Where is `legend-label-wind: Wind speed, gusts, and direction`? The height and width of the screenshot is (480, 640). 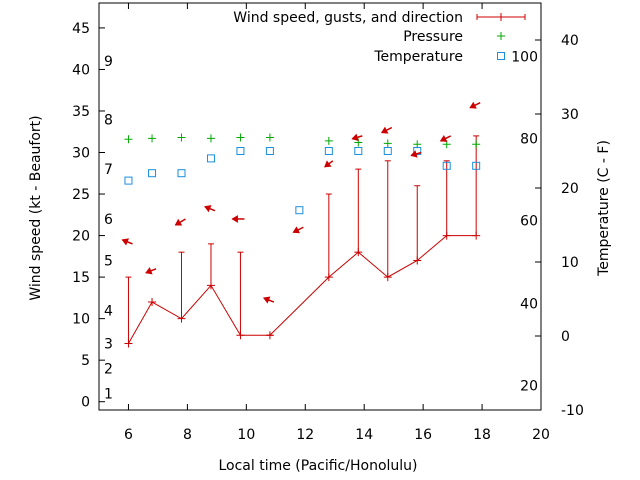 legend-label-wind: Wind speed, gusts, and direction is located at coordinates (348, 18).